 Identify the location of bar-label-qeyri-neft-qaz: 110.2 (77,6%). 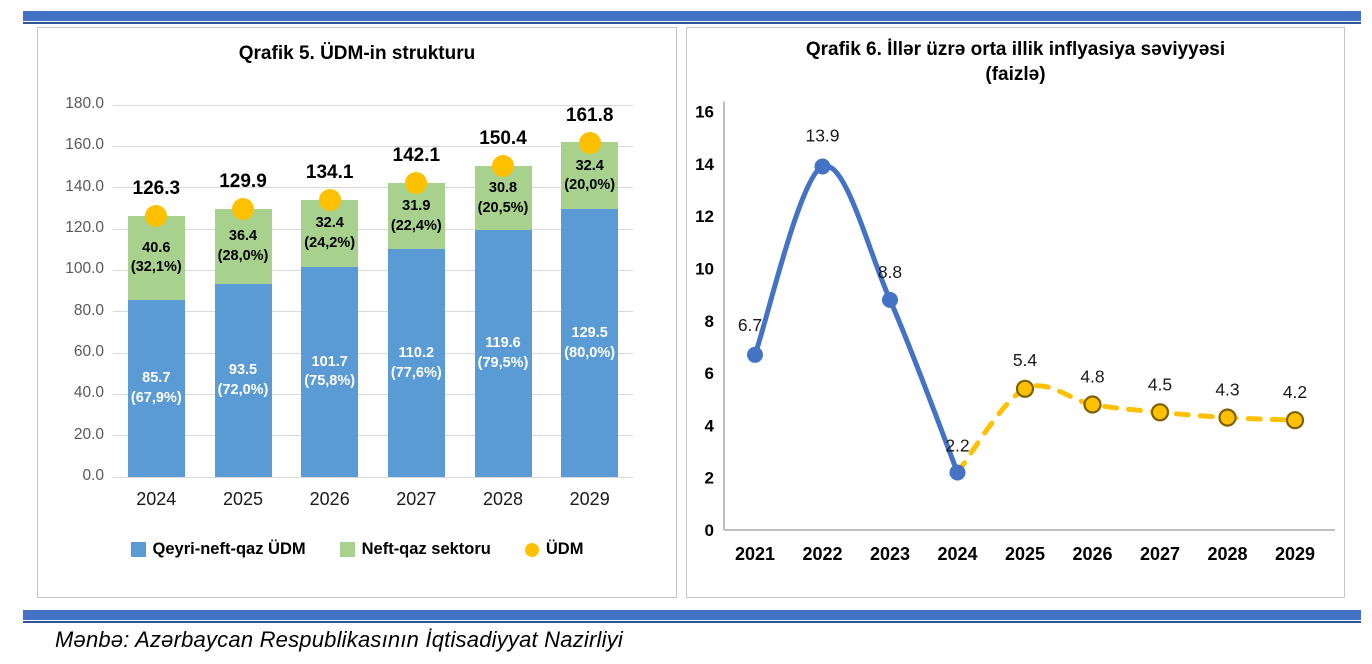
(416, 363).